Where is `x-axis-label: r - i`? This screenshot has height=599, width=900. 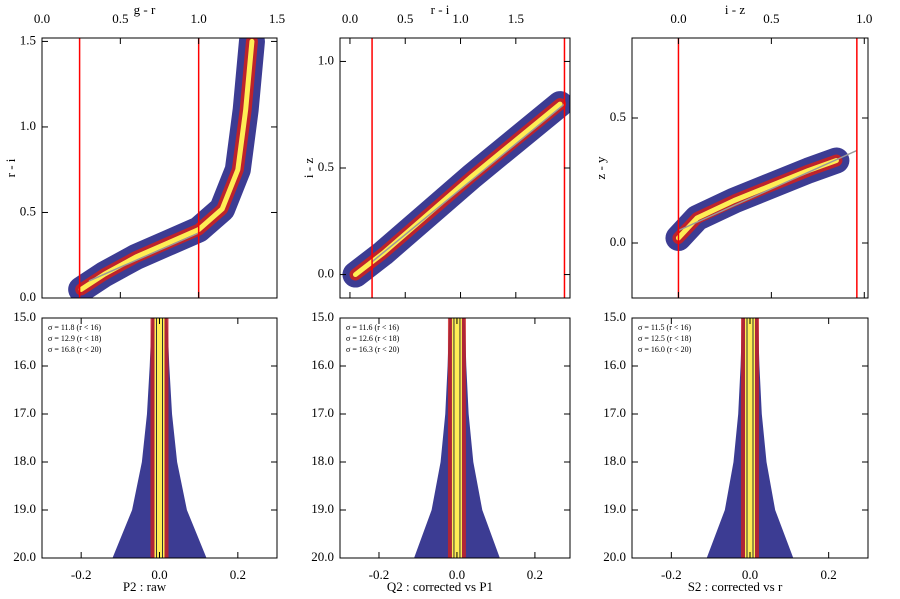 x-axis-label: r - i is located at coordinates (440, 9).